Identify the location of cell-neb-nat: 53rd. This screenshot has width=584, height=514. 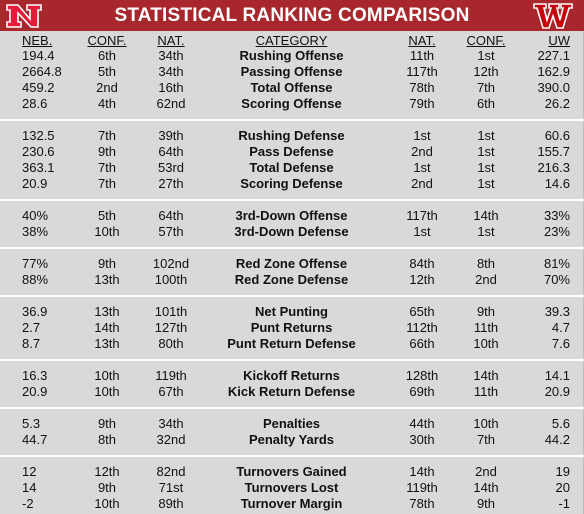
(171, 167).